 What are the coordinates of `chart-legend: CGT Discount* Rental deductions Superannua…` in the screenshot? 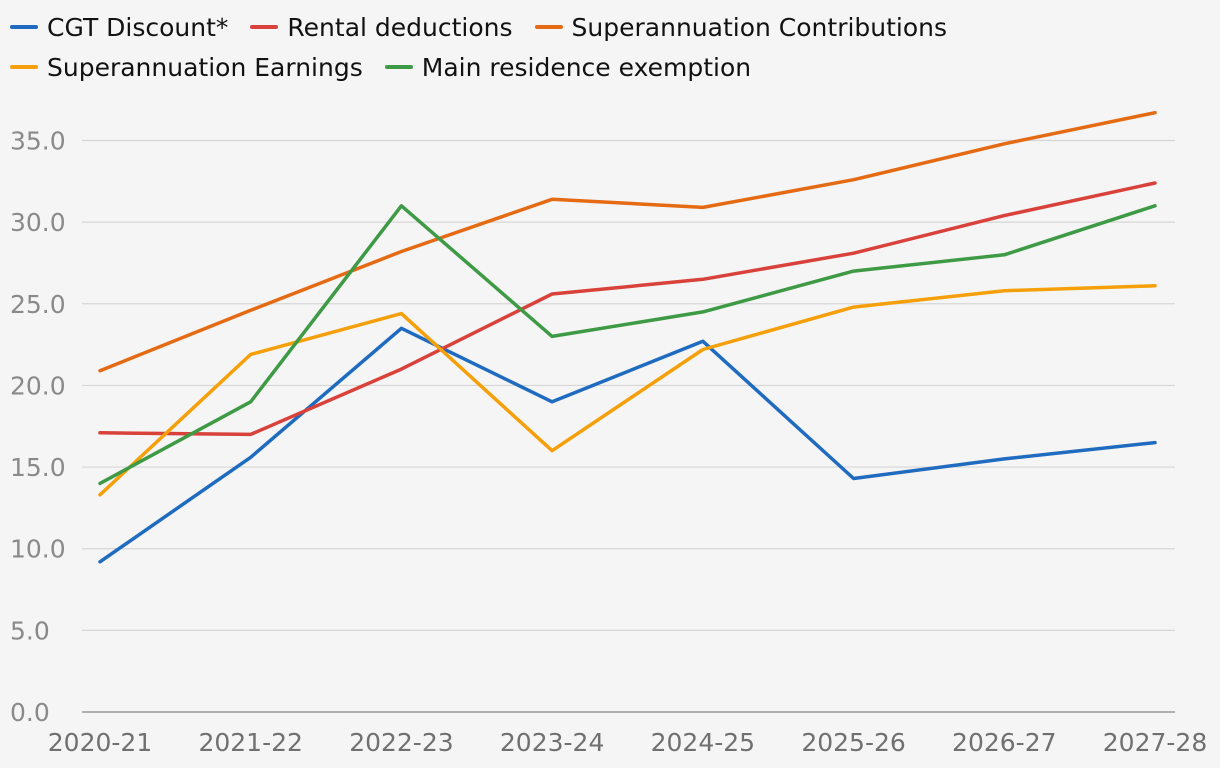 It's located at (610, 47).